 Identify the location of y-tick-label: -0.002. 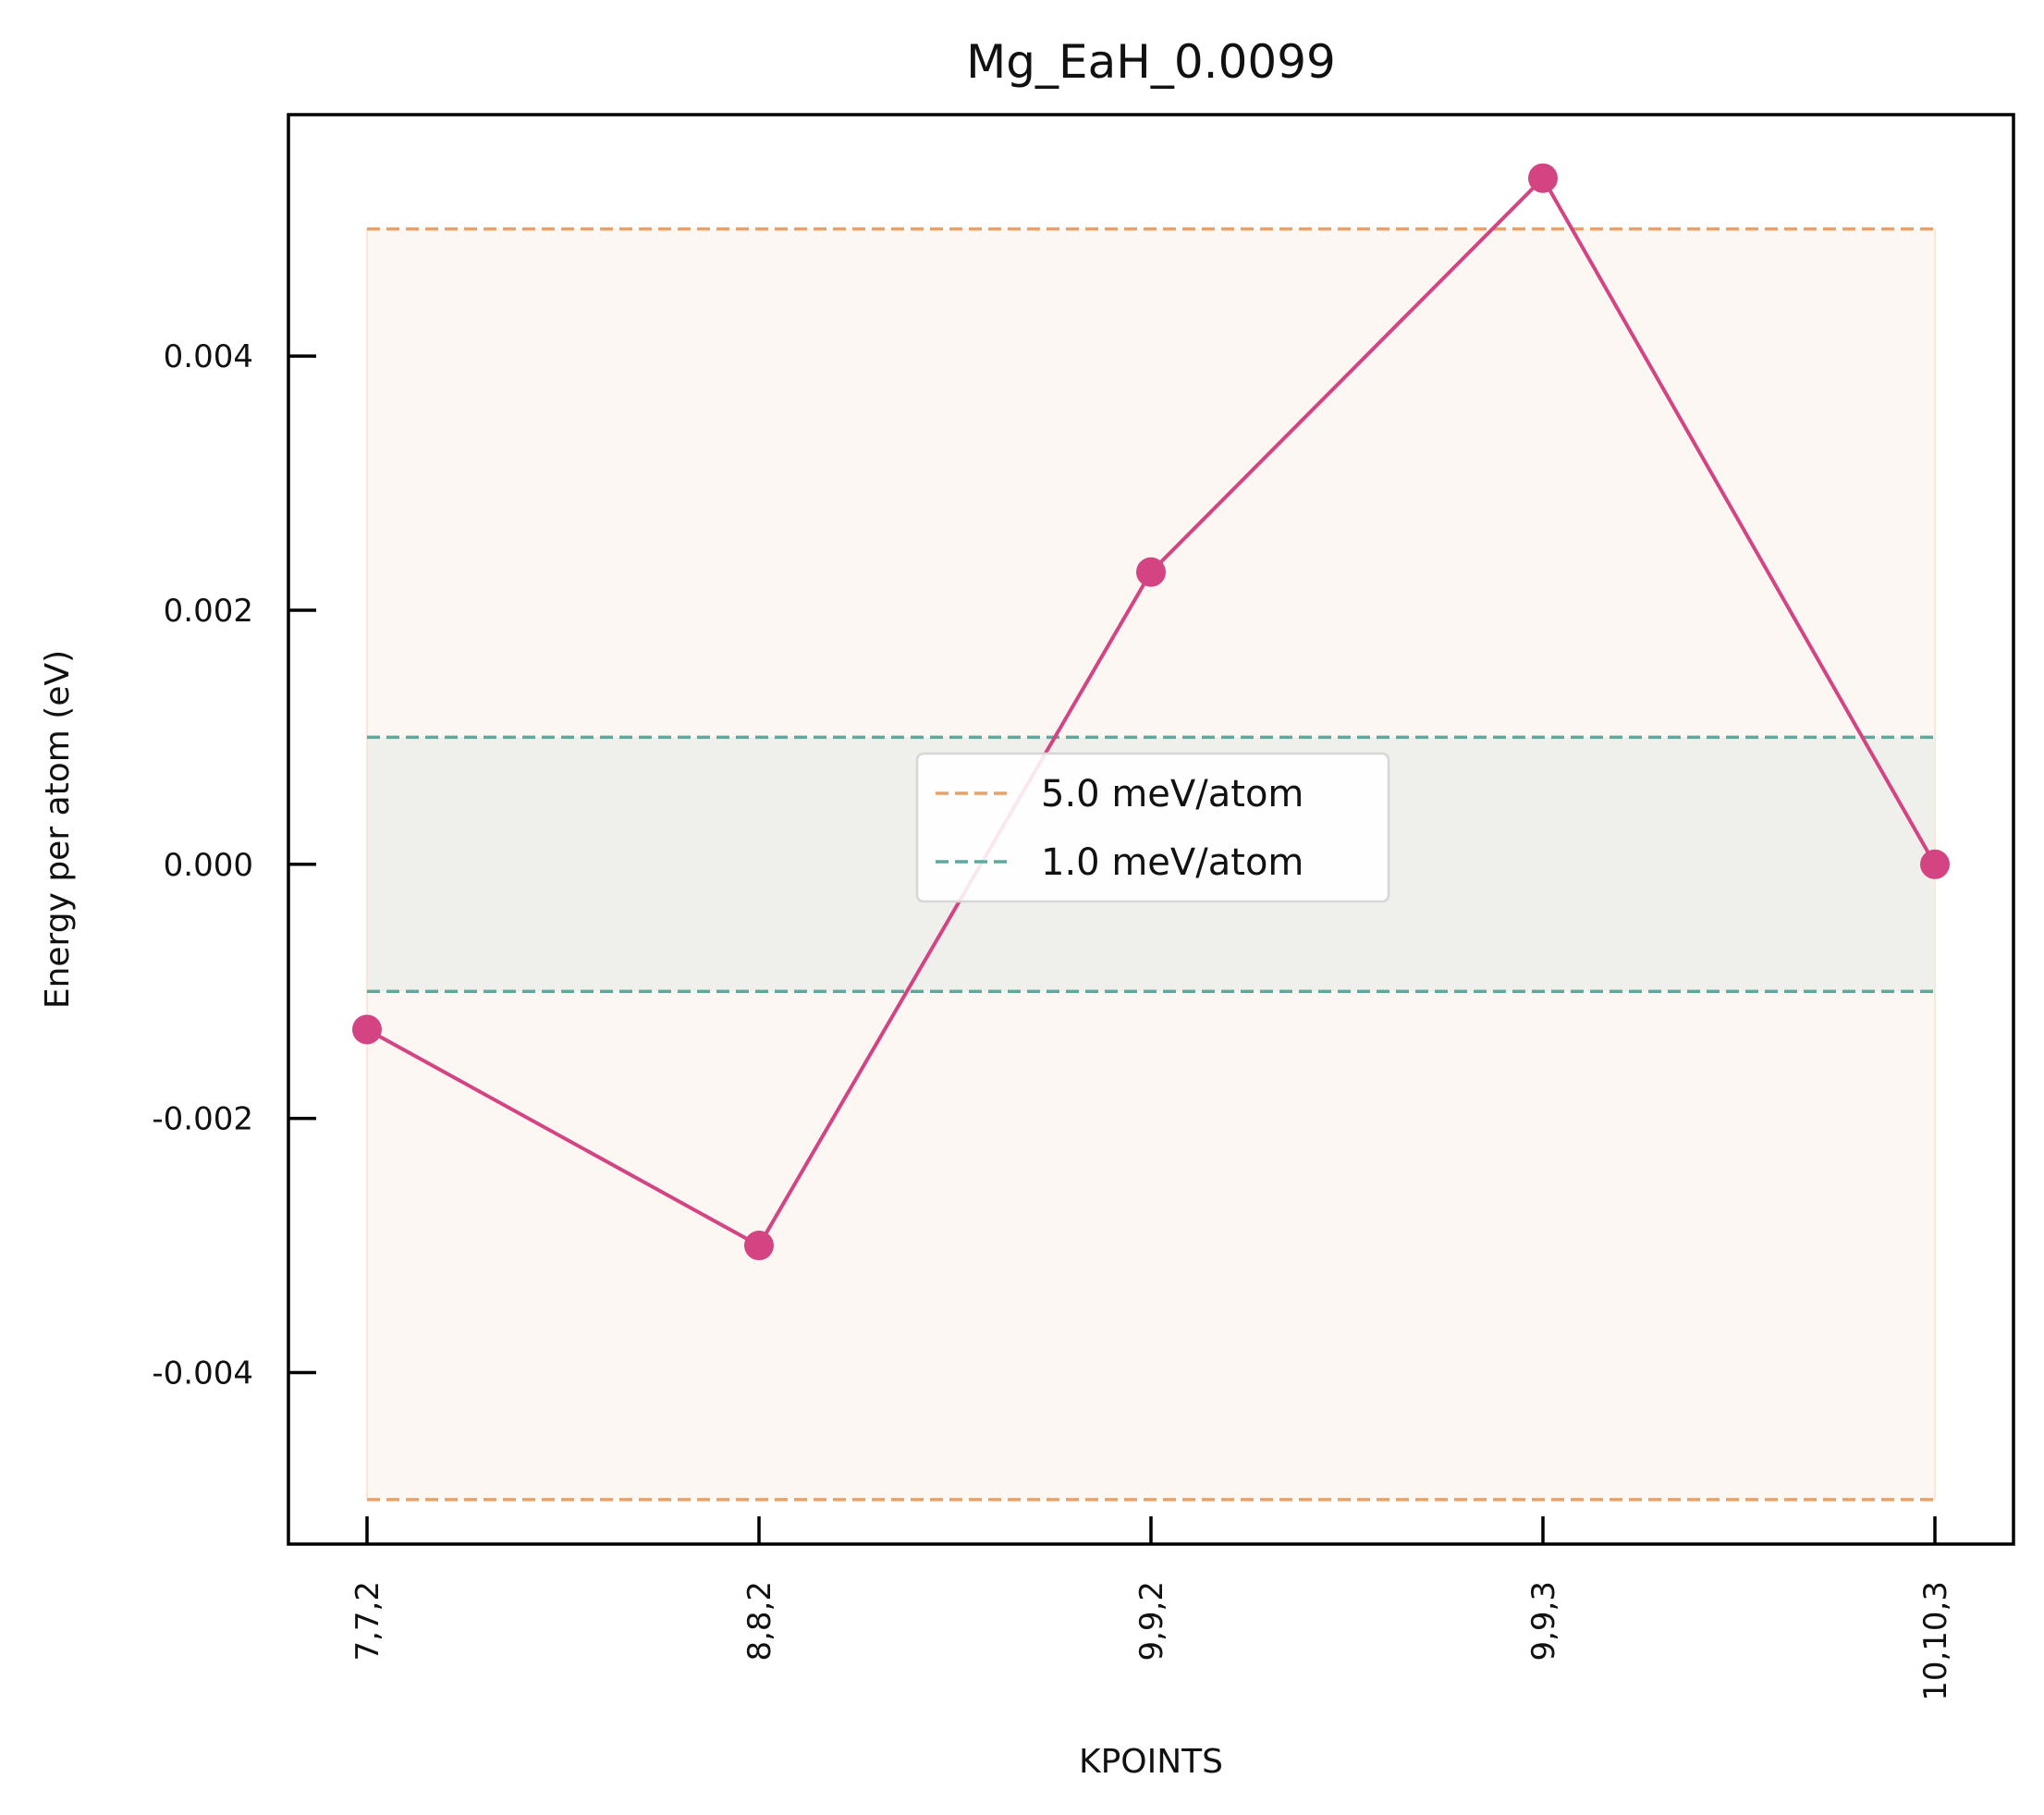
(202, 1119).